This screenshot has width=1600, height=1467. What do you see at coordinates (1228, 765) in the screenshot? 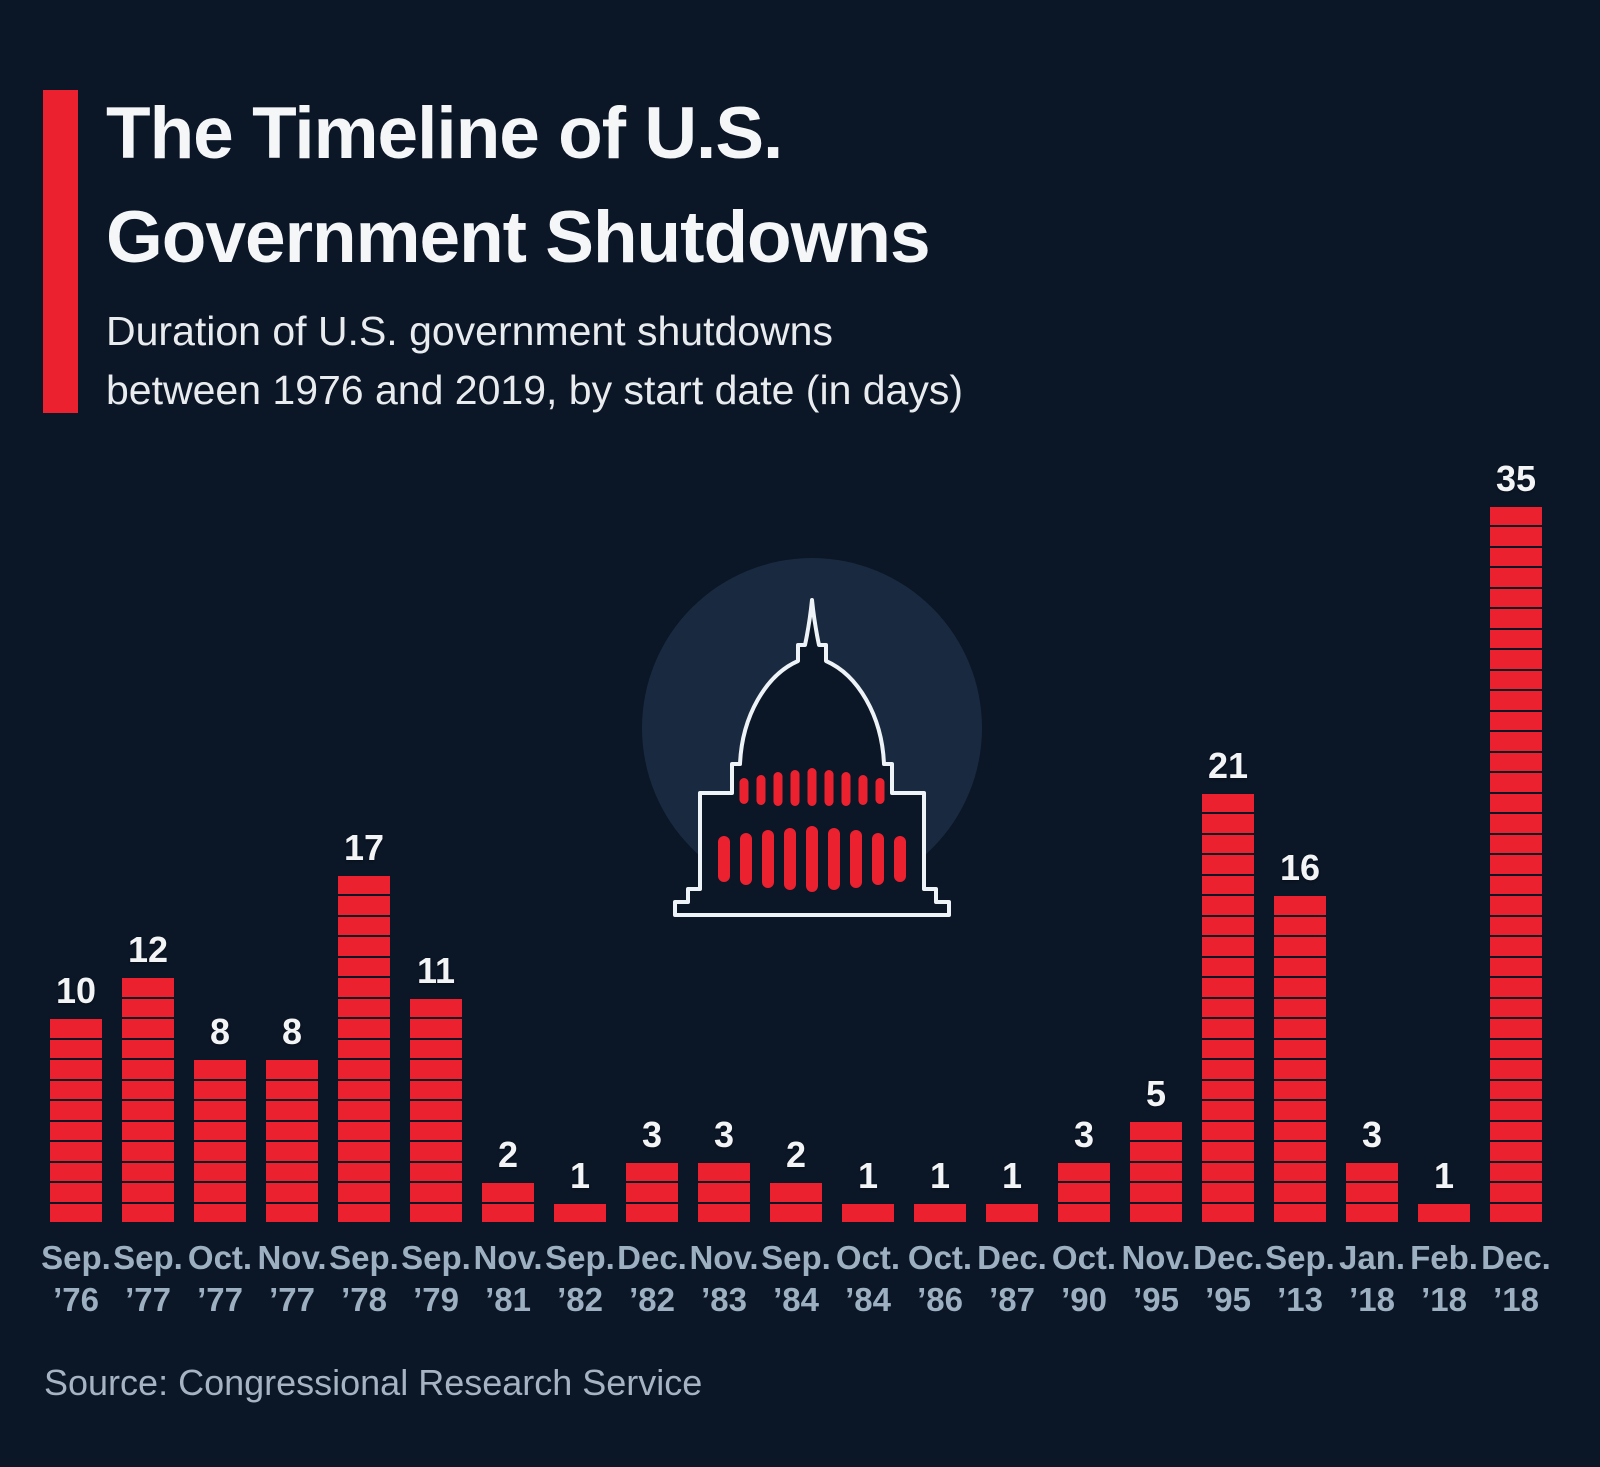
I see `bar-value-label: 21` at bounding box center [1228, 765].